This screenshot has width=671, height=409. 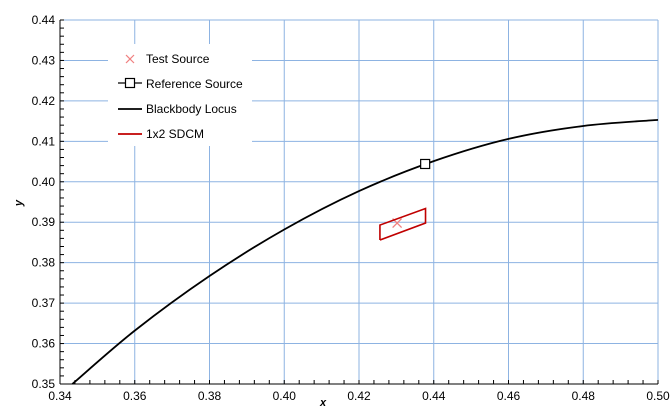 I want to click on y-tick-label: 0.43, so click(x=44, y=60).